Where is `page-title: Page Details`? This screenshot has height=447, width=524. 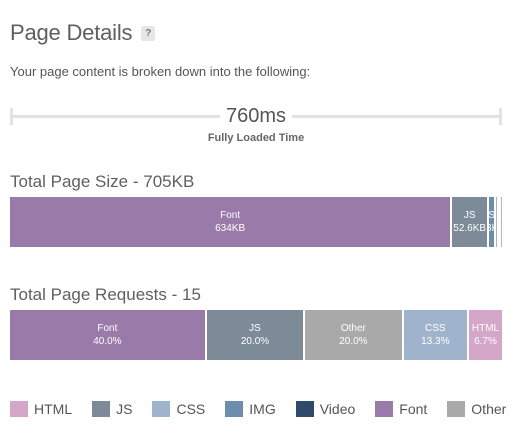 page-title: Page Details is located at coordinates (71, 32).